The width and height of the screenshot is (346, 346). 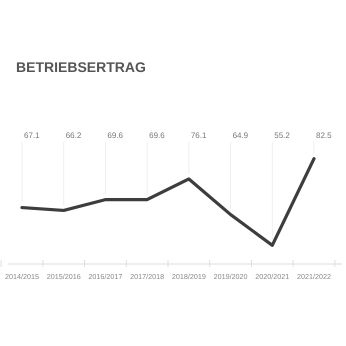 What do you see at coordinates (282, 135) in the screenshot?
I see `data-label: 55.2` at bounding box center [282, 135].